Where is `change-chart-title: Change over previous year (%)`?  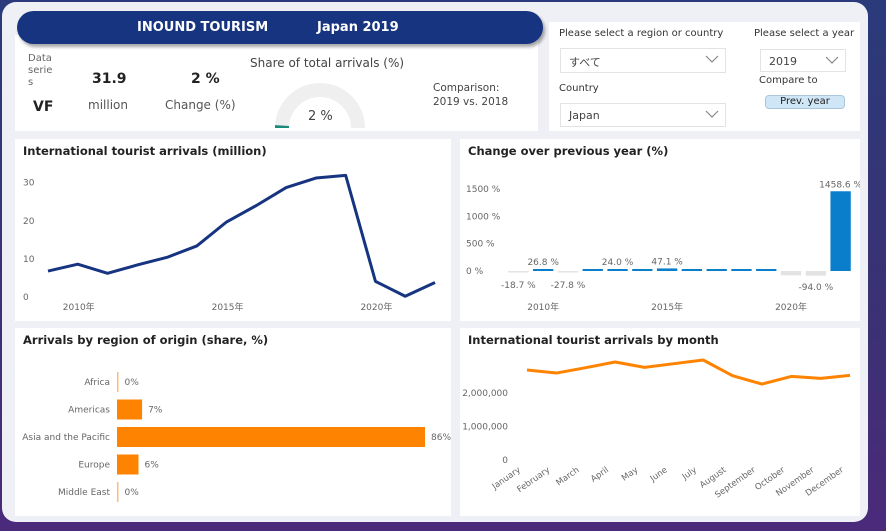 change-chart-title: Change over previous year (%) is located at coordinates (568, 151).